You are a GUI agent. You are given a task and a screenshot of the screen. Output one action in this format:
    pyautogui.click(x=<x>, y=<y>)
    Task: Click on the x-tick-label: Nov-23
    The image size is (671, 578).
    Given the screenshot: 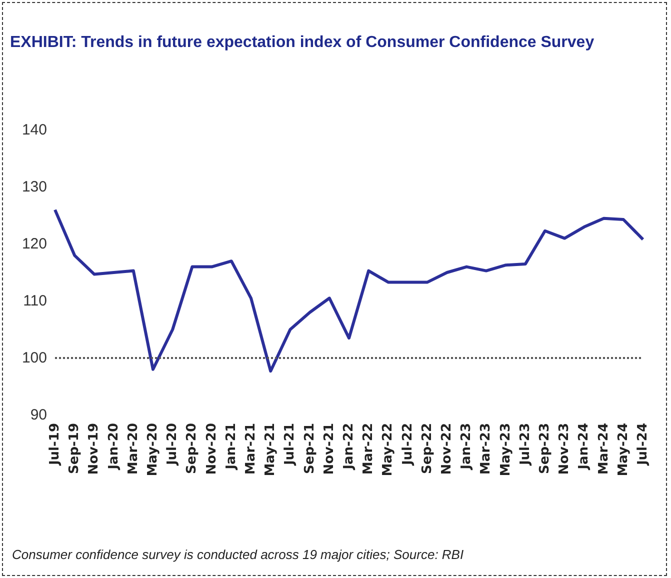 What is the action you would take?
    pyautogui.click(x=564, y=449)
    